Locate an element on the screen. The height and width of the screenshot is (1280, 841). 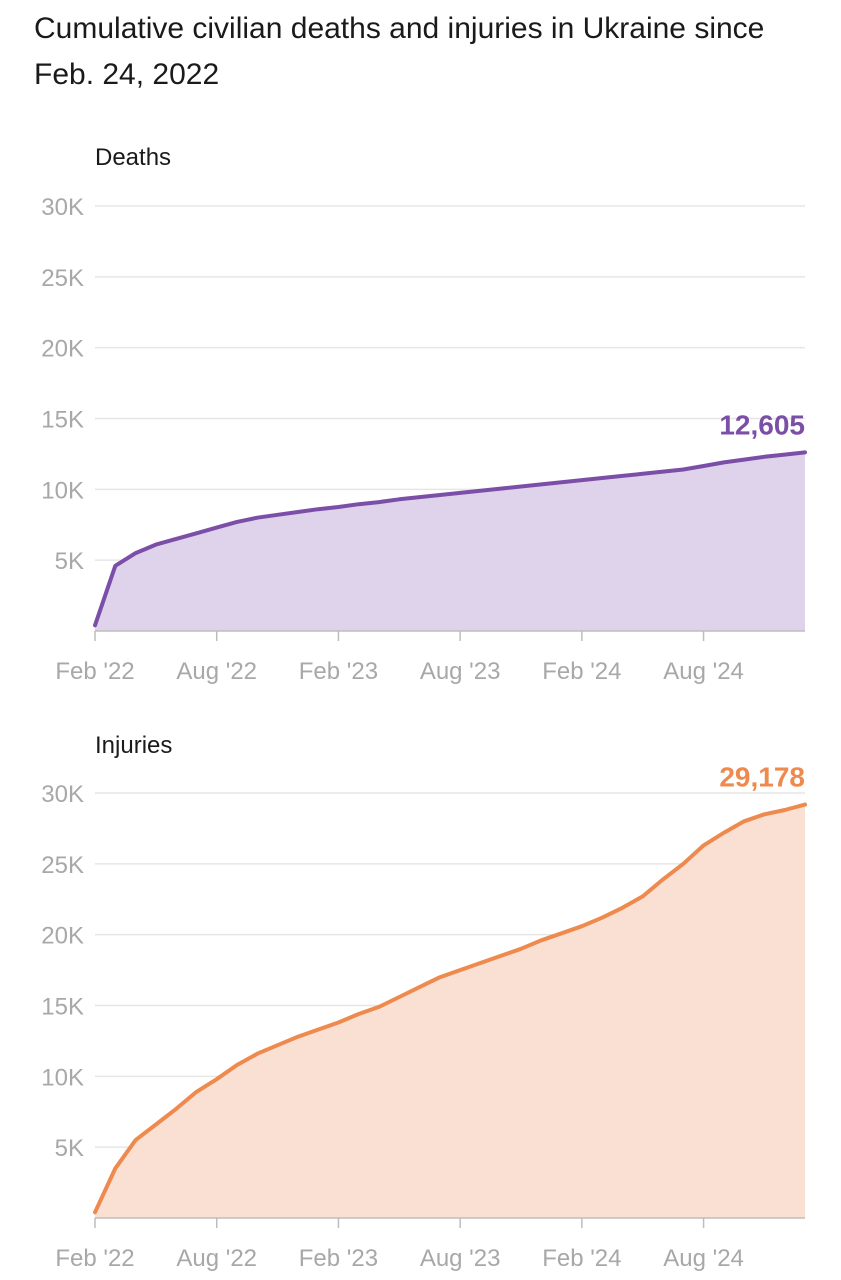
deaths-x-tick-label: Feb '22 is located at coordinates (94, 671).